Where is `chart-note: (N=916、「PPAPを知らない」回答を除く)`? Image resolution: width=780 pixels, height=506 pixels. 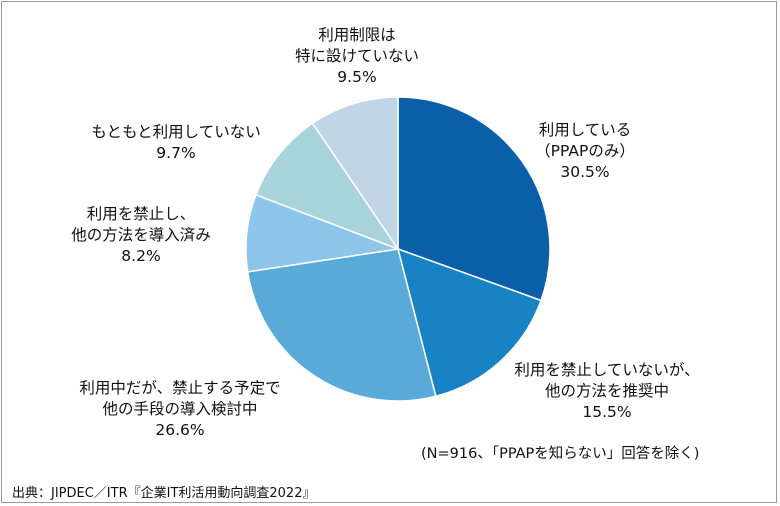
chart-note: (N=916、「PPAPを知らない」回答を除く) is located at coordinates (560, 454).